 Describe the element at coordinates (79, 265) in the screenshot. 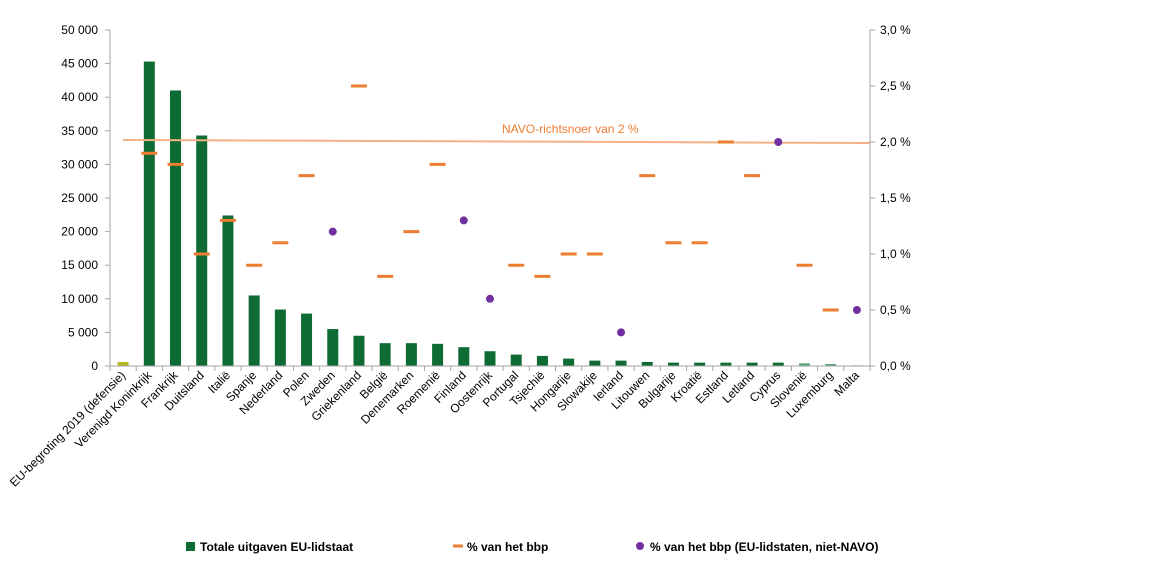

I see `y-left-tick-label-3: 15 000` at that location.